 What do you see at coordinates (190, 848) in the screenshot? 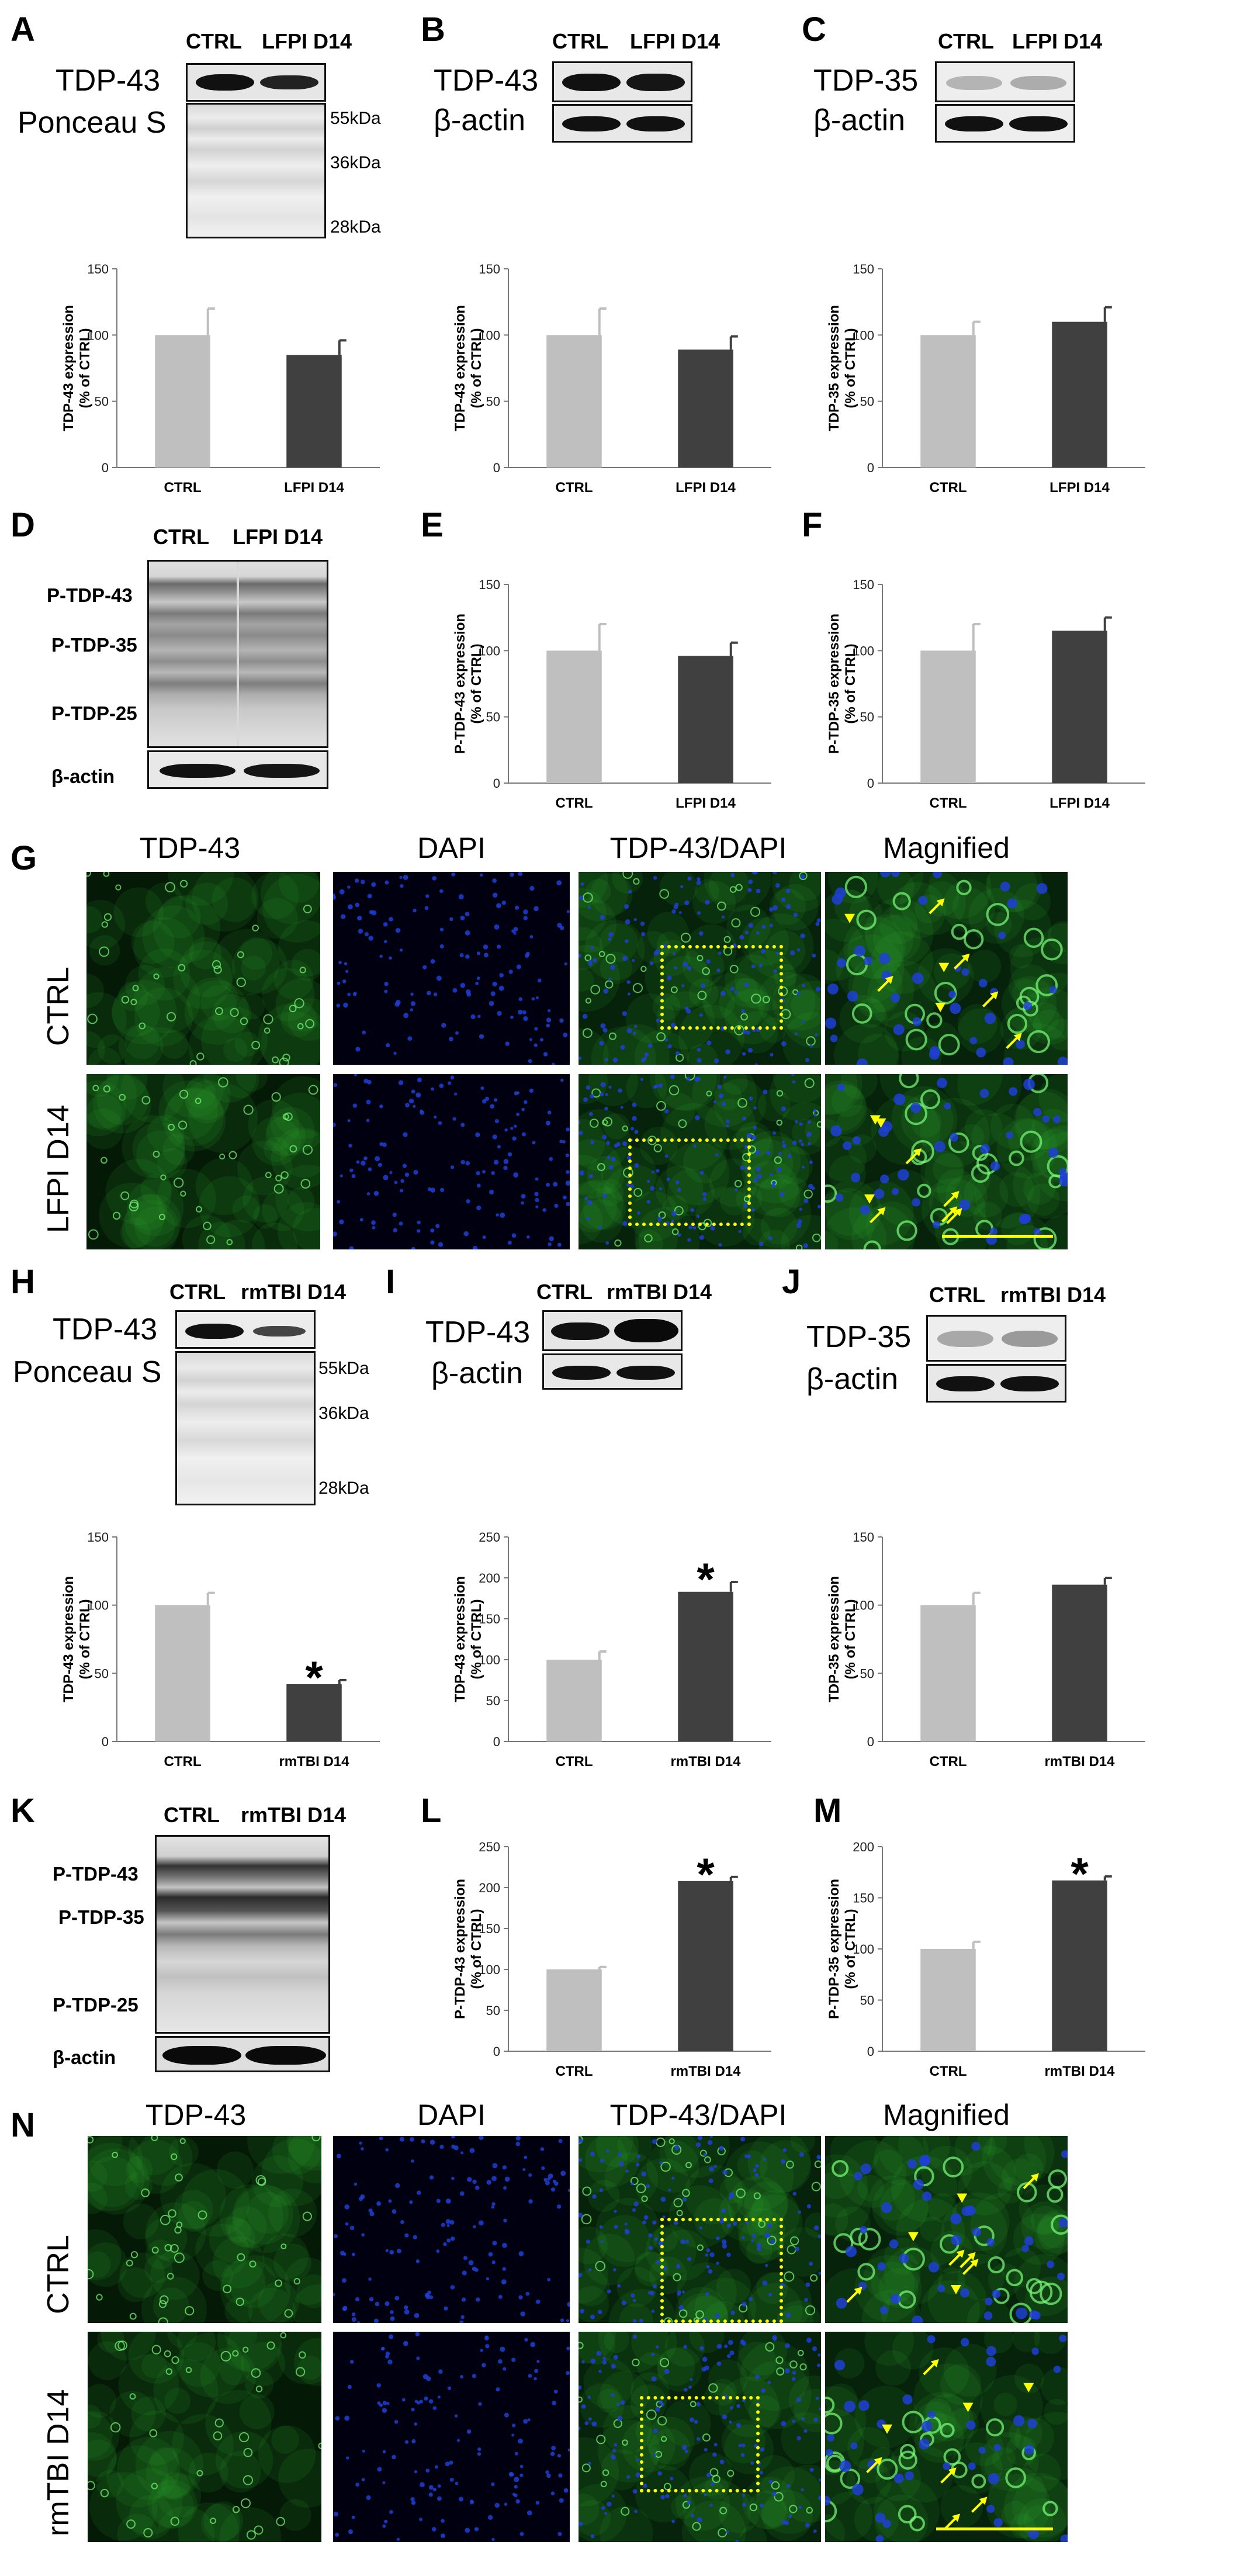
I see `micro-column-title: TDP-43` at bounding box center [190, 848].